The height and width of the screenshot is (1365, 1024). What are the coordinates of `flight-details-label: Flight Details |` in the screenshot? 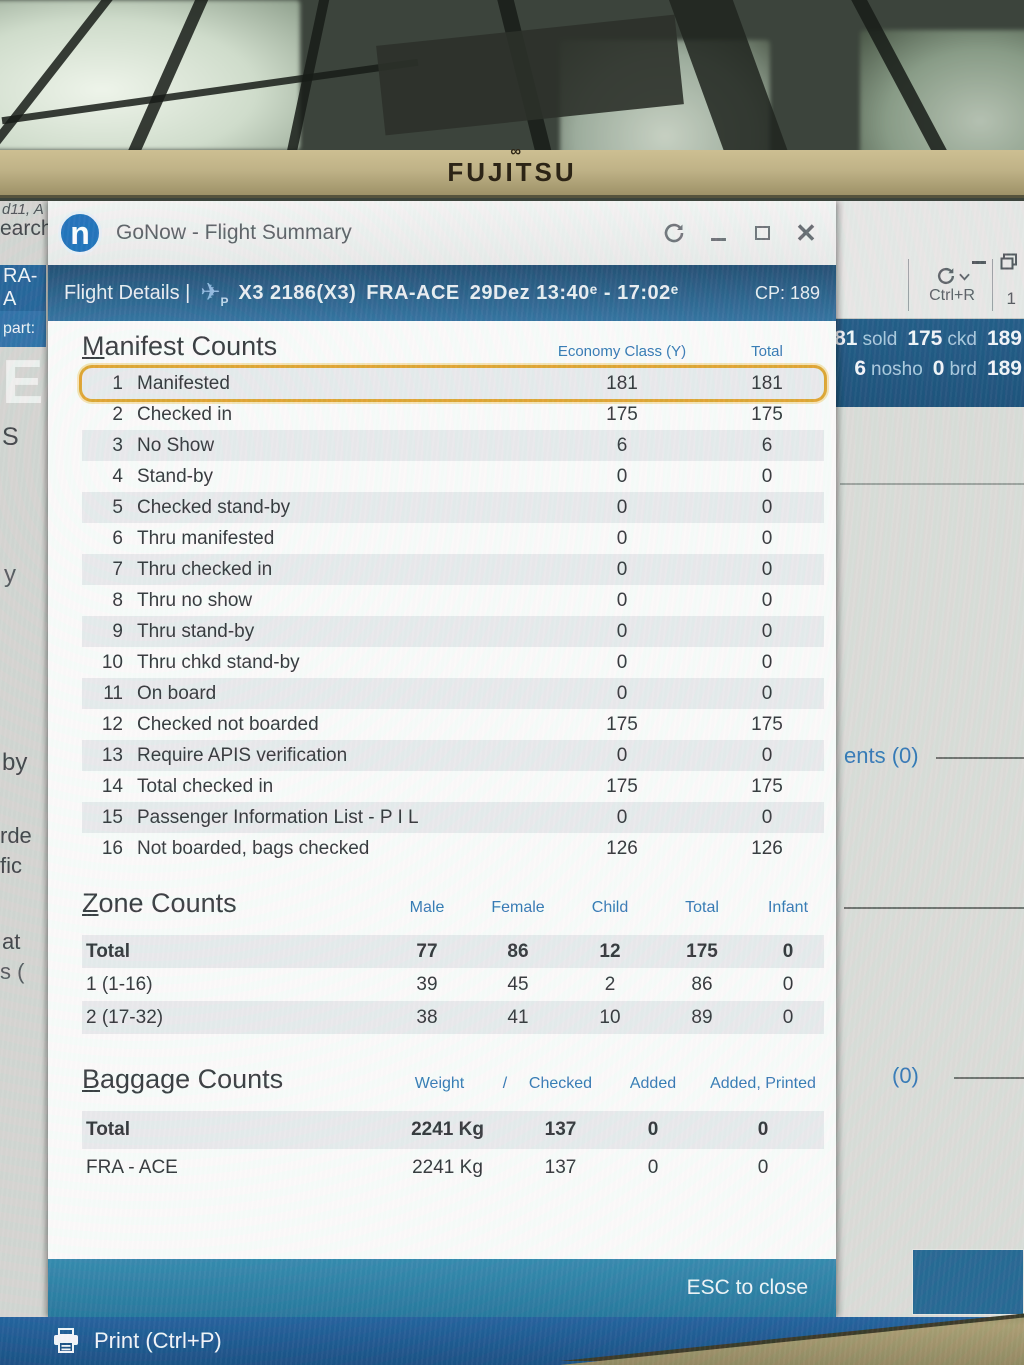 It's located at (127, 292).